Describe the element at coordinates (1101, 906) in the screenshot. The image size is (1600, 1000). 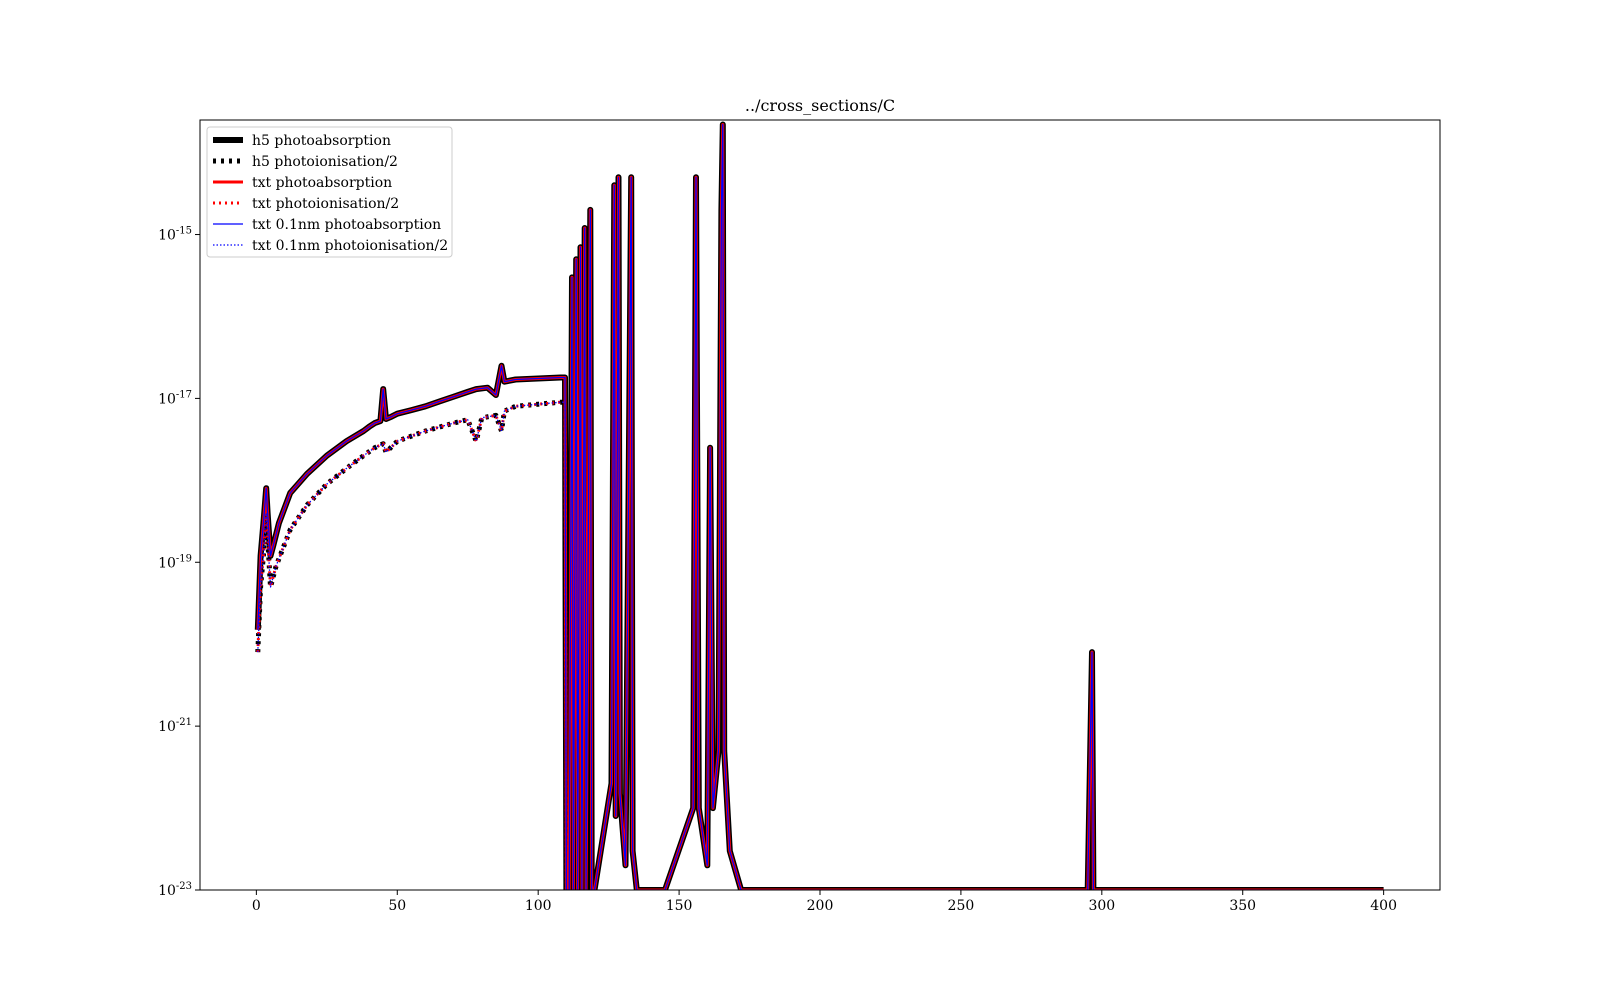
I see `x-tick-label: 300` at that location.